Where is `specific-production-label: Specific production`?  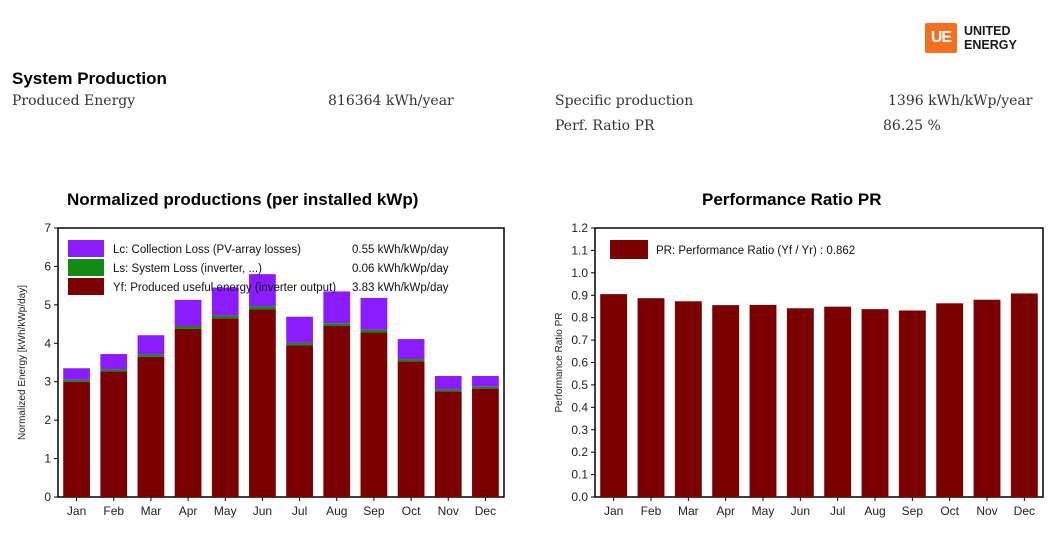 specific-production-label: Specific production is located at coordinates (624, 101).